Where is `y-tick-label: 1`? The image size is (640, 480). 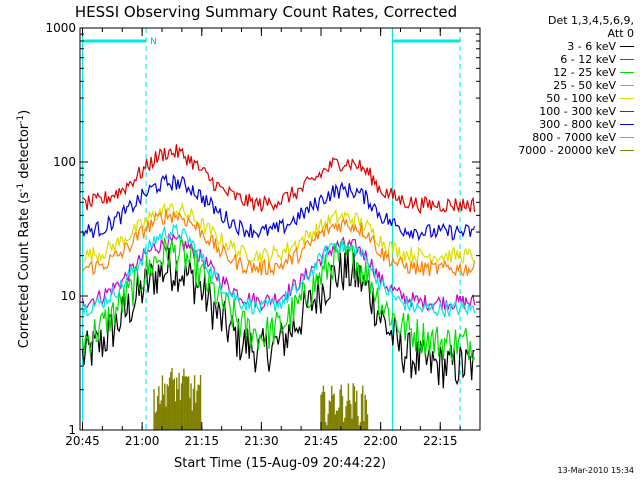
y-tick-label: 1 is located at coordinates (72, 430).